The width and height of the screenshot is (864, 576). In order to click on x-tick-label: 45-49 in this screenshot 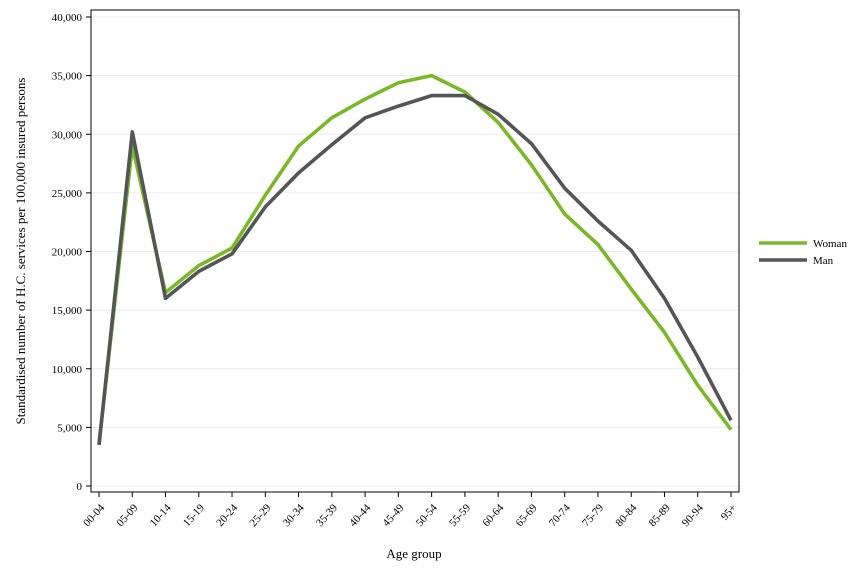, I will do `click(394, 515)`.